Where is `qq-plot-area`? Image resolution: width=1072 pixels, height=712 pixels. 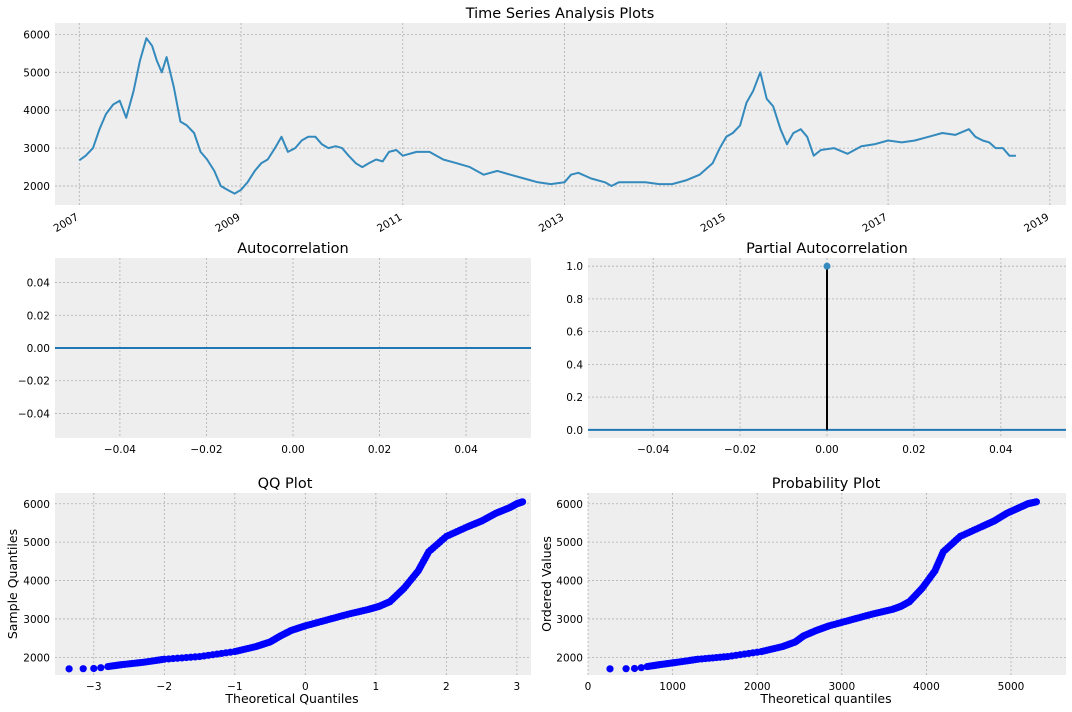 qq-plot-area is located at coordinates (293, 584).